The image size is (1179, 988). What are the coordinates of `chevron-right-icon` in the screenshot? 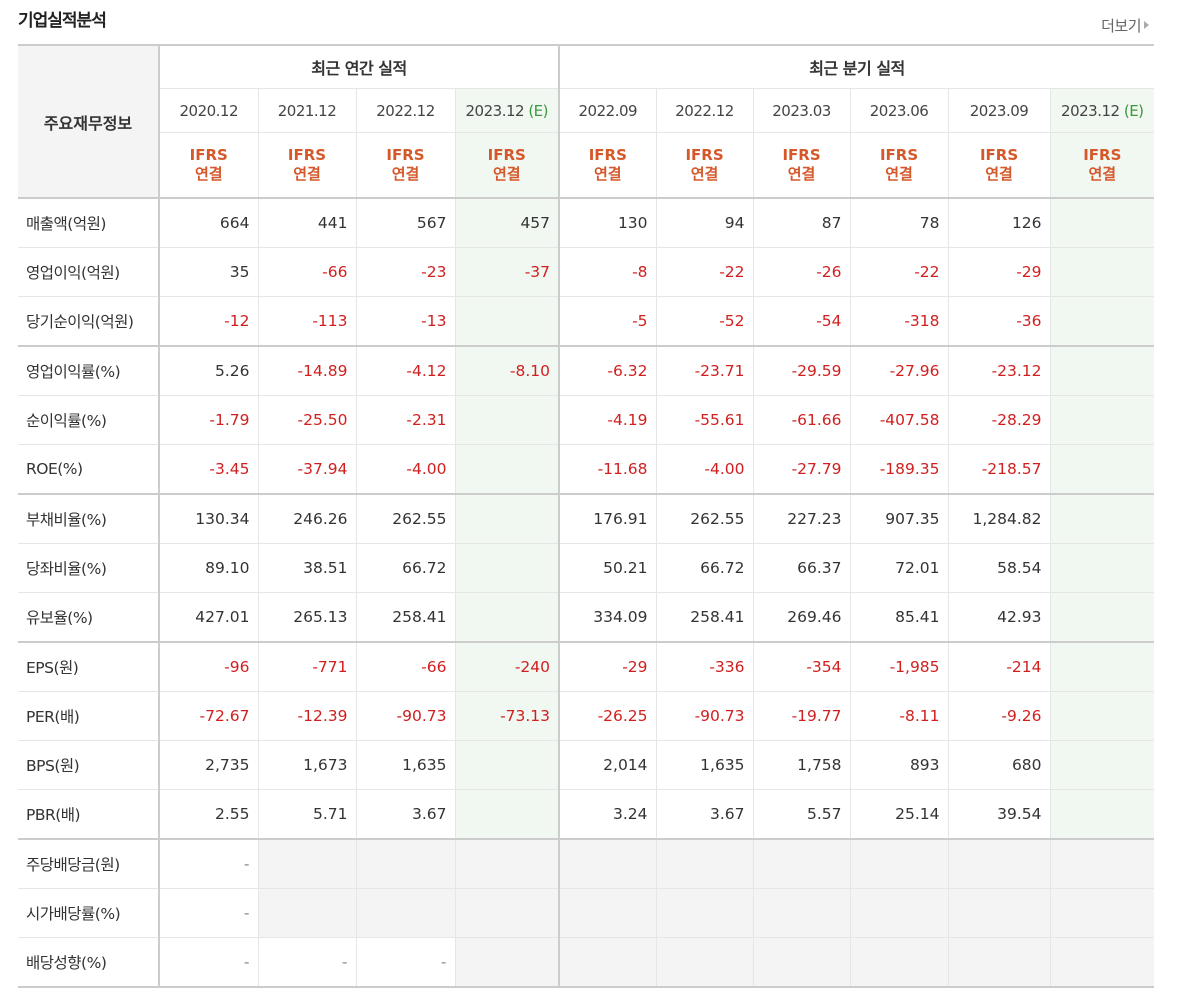 It's located at (1146, 24).